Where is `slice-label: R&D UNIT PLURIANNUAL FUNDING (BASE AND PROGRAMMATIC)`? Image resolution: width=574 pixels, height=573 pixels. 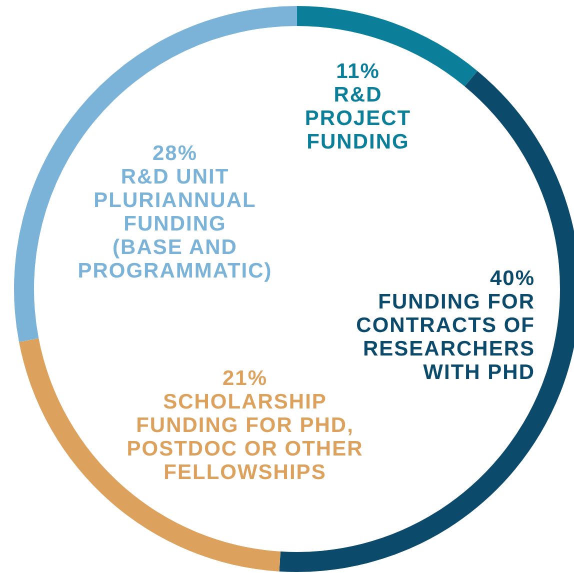
slice-label: R&D UNIT PLURIANNUAL FUNDING (BASE AND PROGRAMMATIC) is located at coordinates (175, 224).